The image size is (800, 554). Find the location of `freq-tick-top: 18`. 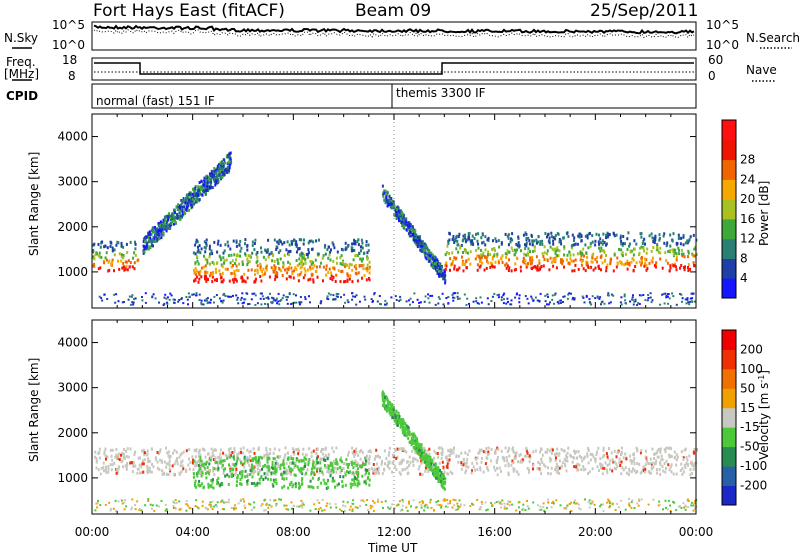

freq-tick-top: 18 is located at coordinates (69, 60).